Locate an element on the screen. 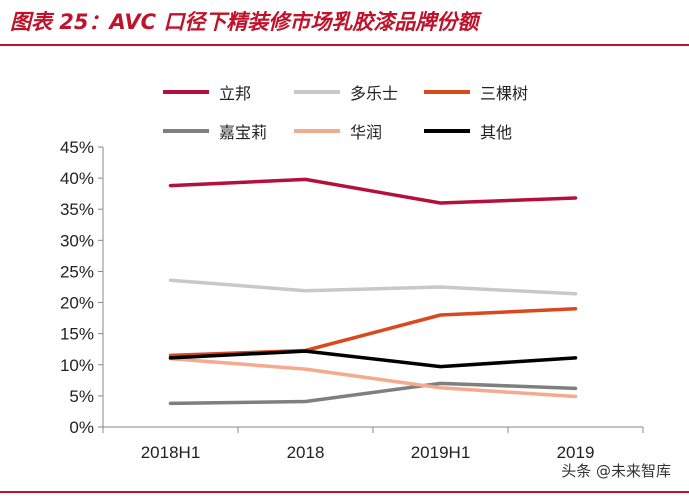  legend-label: 三棵树 is located at coordinates (504, 93).